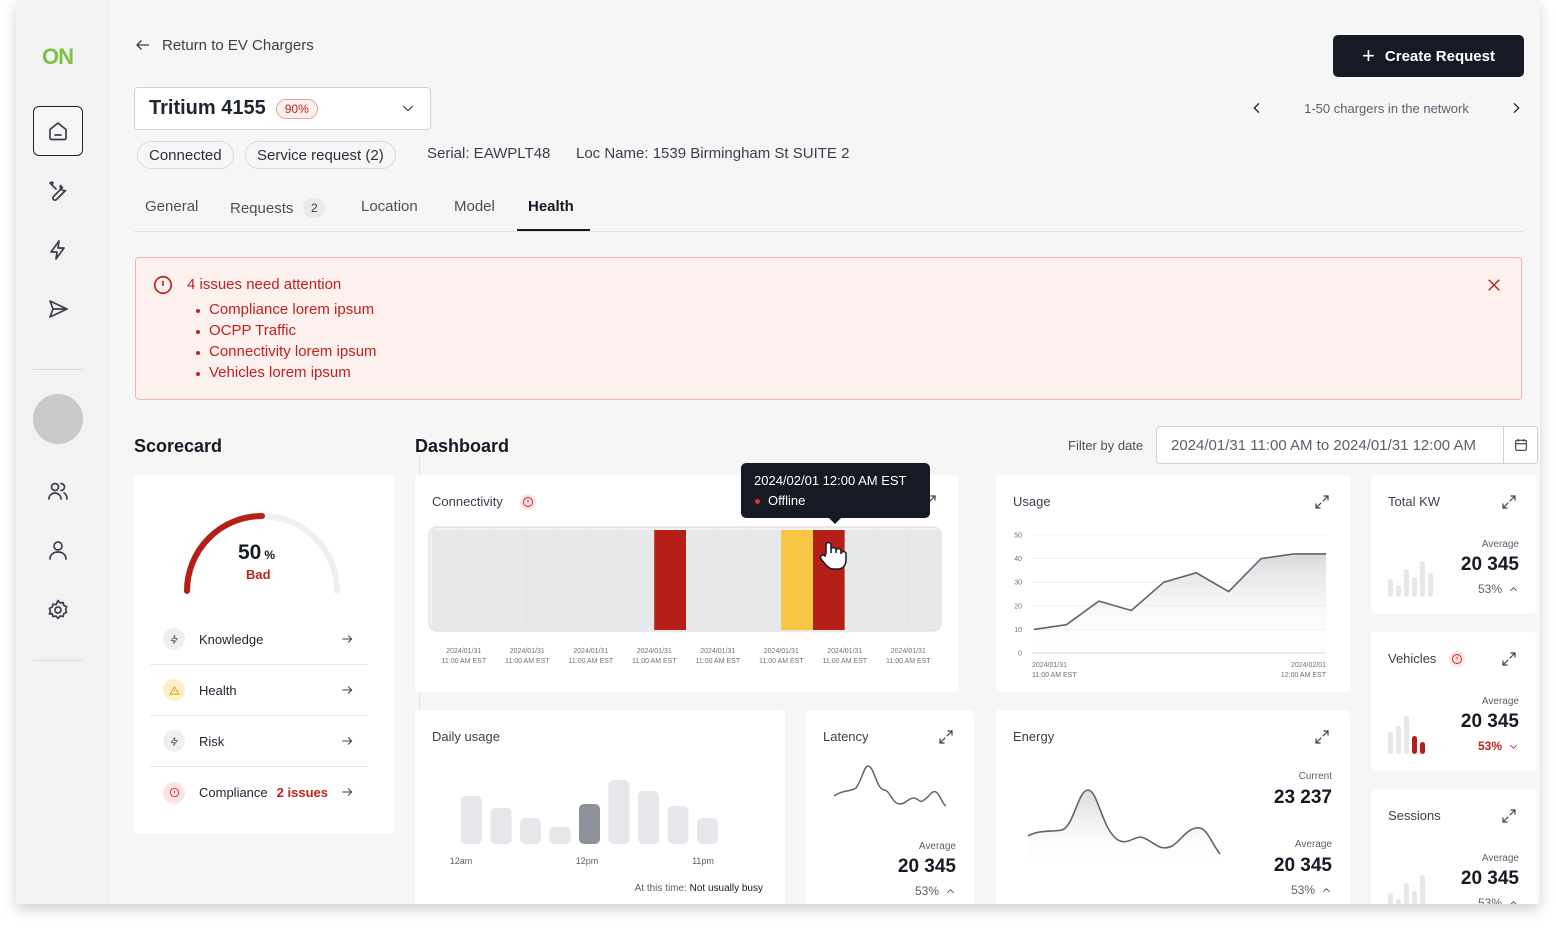 The height and width of the screenshot is (936, 1556). I want to click on vehicles-title: Vehicles, so click(1412, 658).